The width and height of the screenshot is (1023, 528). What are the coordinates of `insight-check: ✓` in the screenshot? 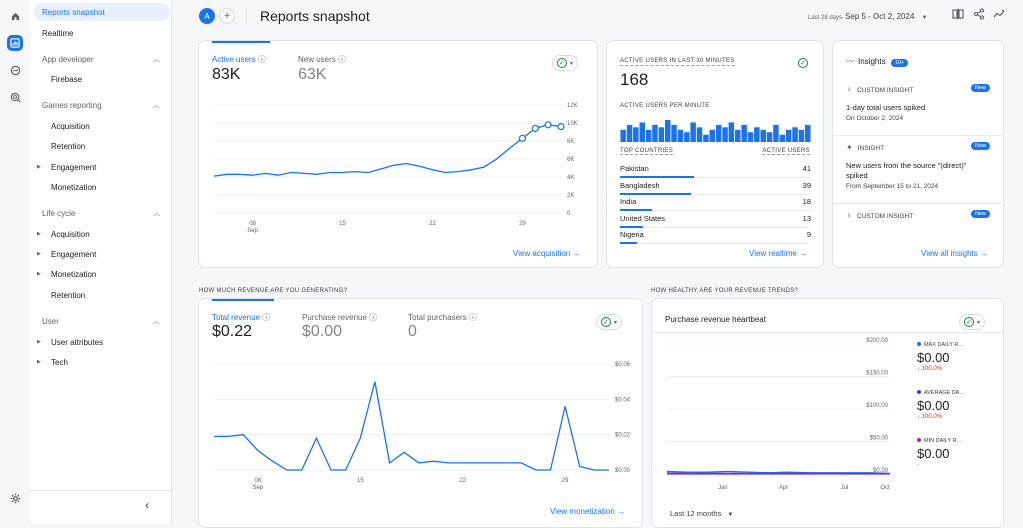 It's located at (803, 63).